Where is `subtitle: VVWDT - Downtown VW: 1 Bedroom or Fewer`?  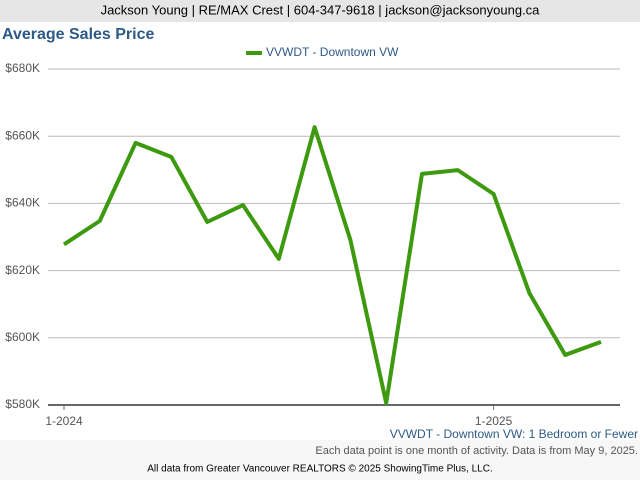 subtitle: VVWDT - Downtown VW: 1 Bedroom or Fewer is located at coordinates (514, 434).